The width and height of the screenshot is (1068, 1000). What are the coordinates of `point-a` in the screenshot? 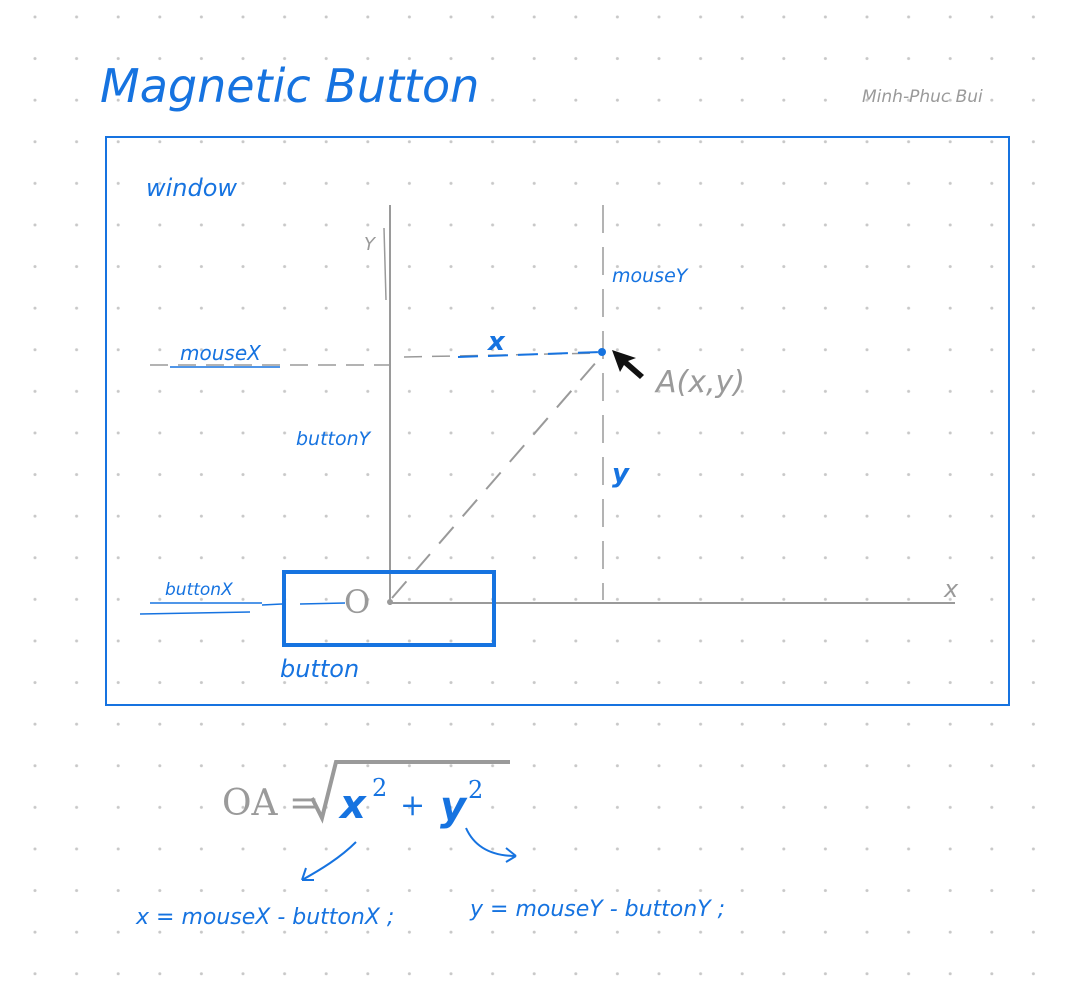 It's located at (602, 352).